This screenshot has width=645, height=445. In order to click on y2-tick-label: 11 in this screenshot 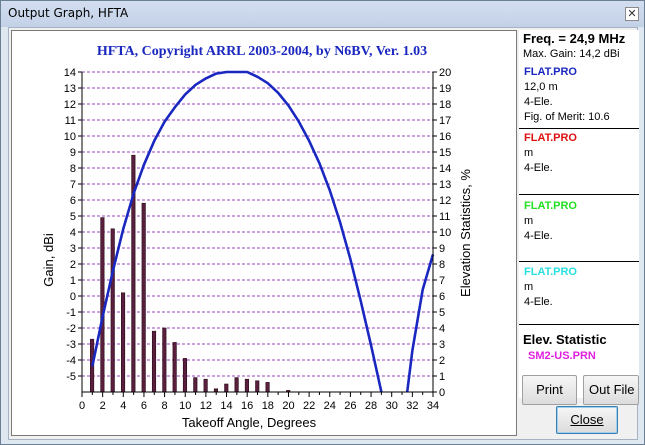, I will do `click(444, 217)`.